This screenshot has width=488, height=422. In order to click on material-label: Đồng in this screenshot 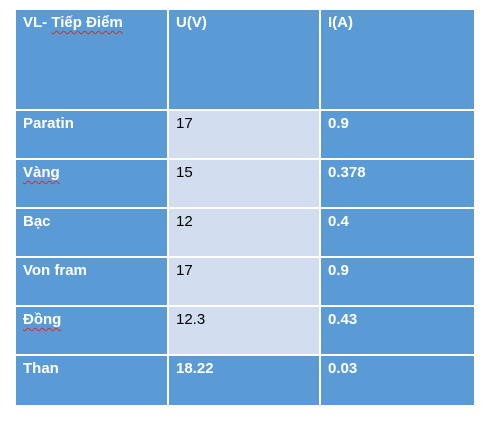, I will do `click(42, 319)`.